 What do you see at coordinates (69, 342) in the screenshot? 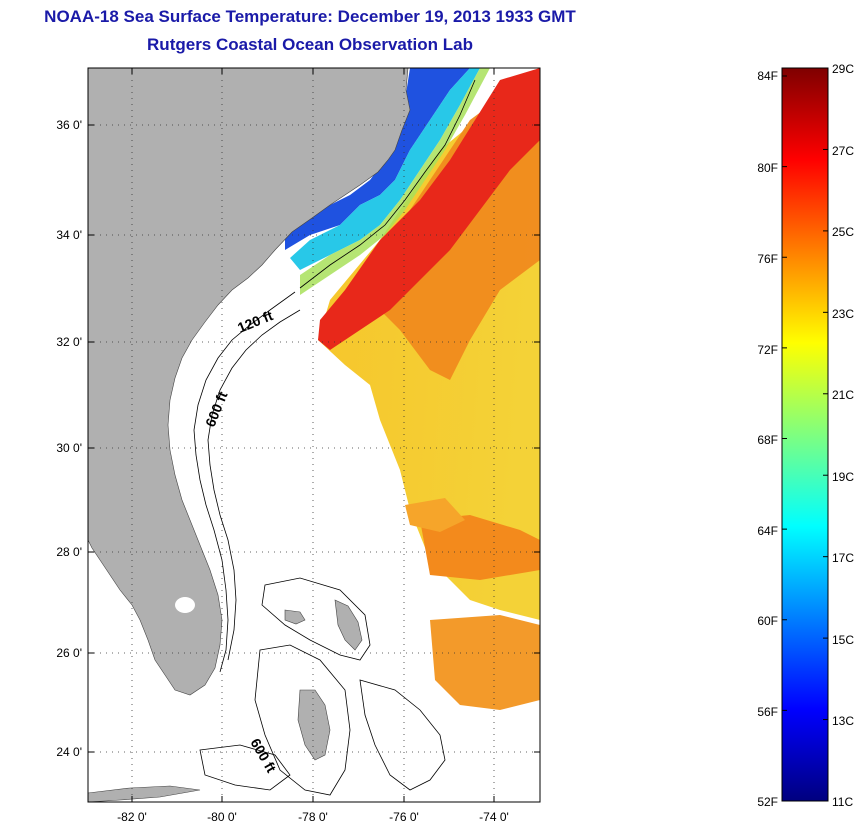
I see `lat-label: 32 0'` at bounding box center [69, 342].